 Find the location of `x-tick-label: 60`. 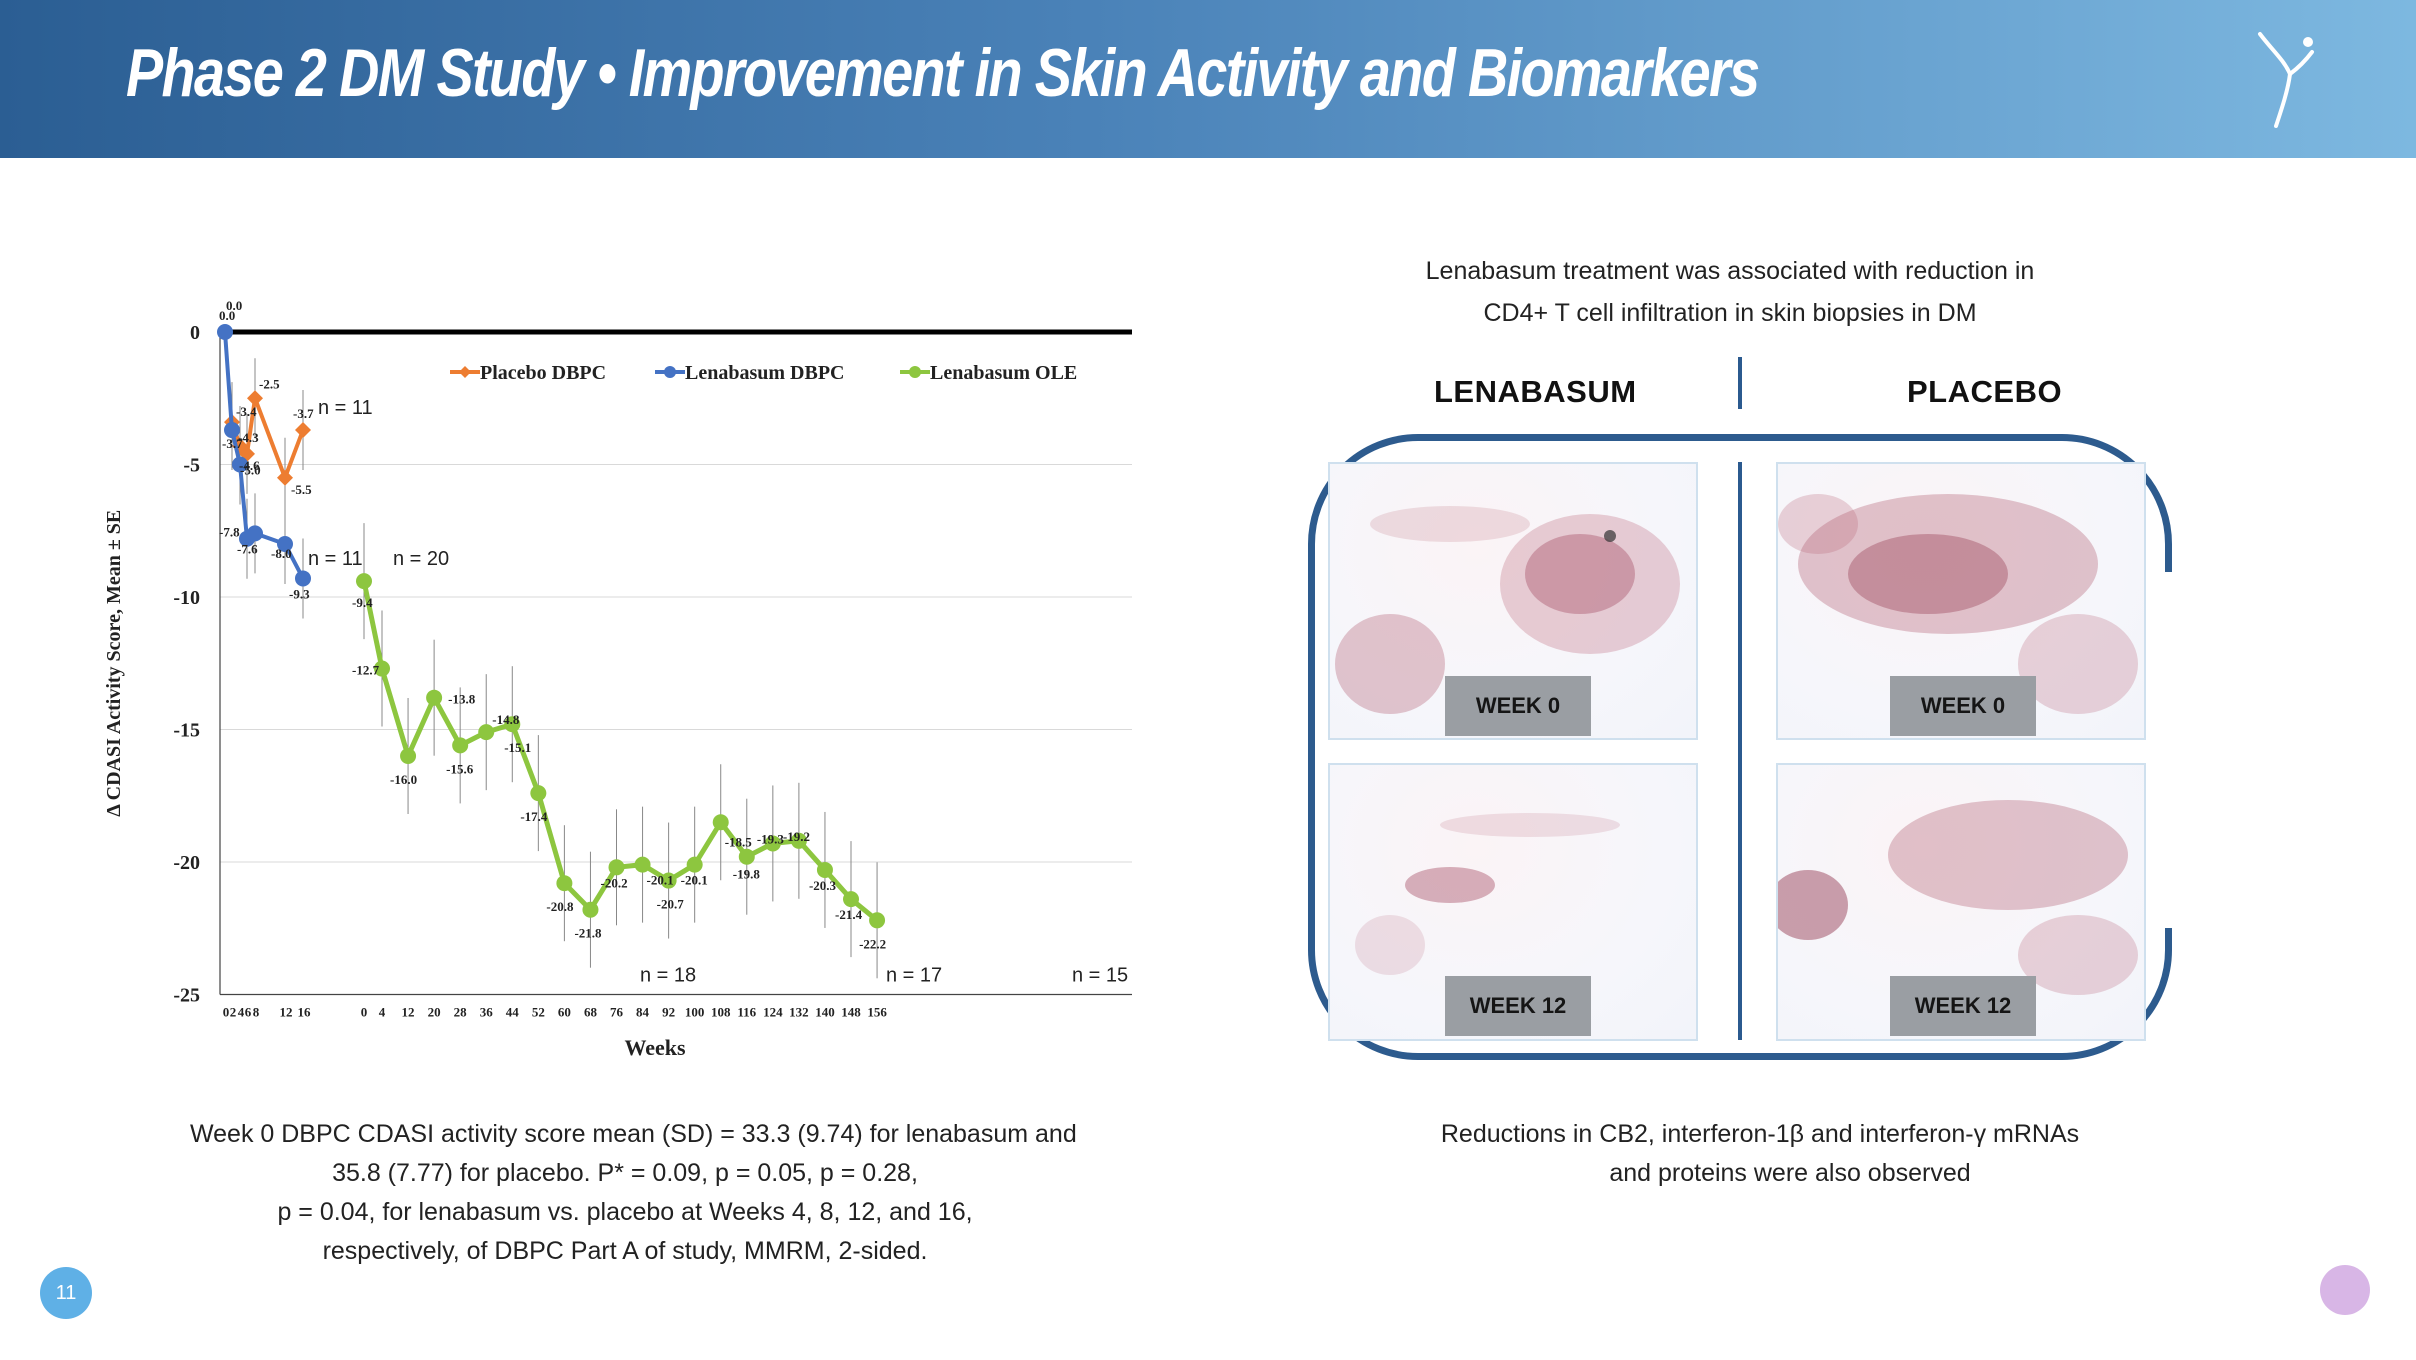

x-tick-label: 60 is located at coordinates (564, 1012).